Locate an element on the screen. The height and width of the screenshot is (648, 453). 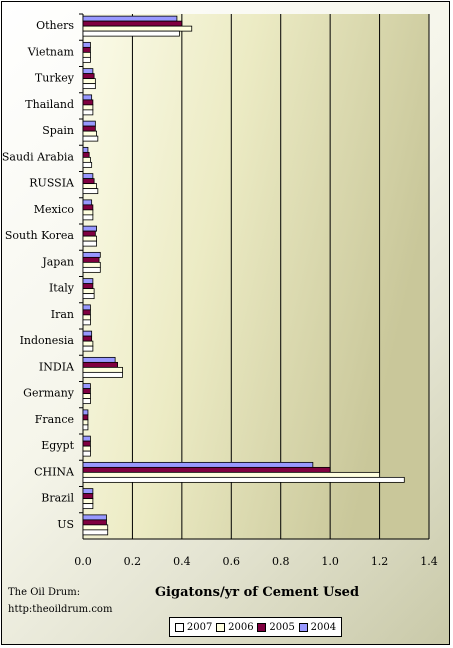
x-tick-label: 0.6 is located at coordinates (232, 561).